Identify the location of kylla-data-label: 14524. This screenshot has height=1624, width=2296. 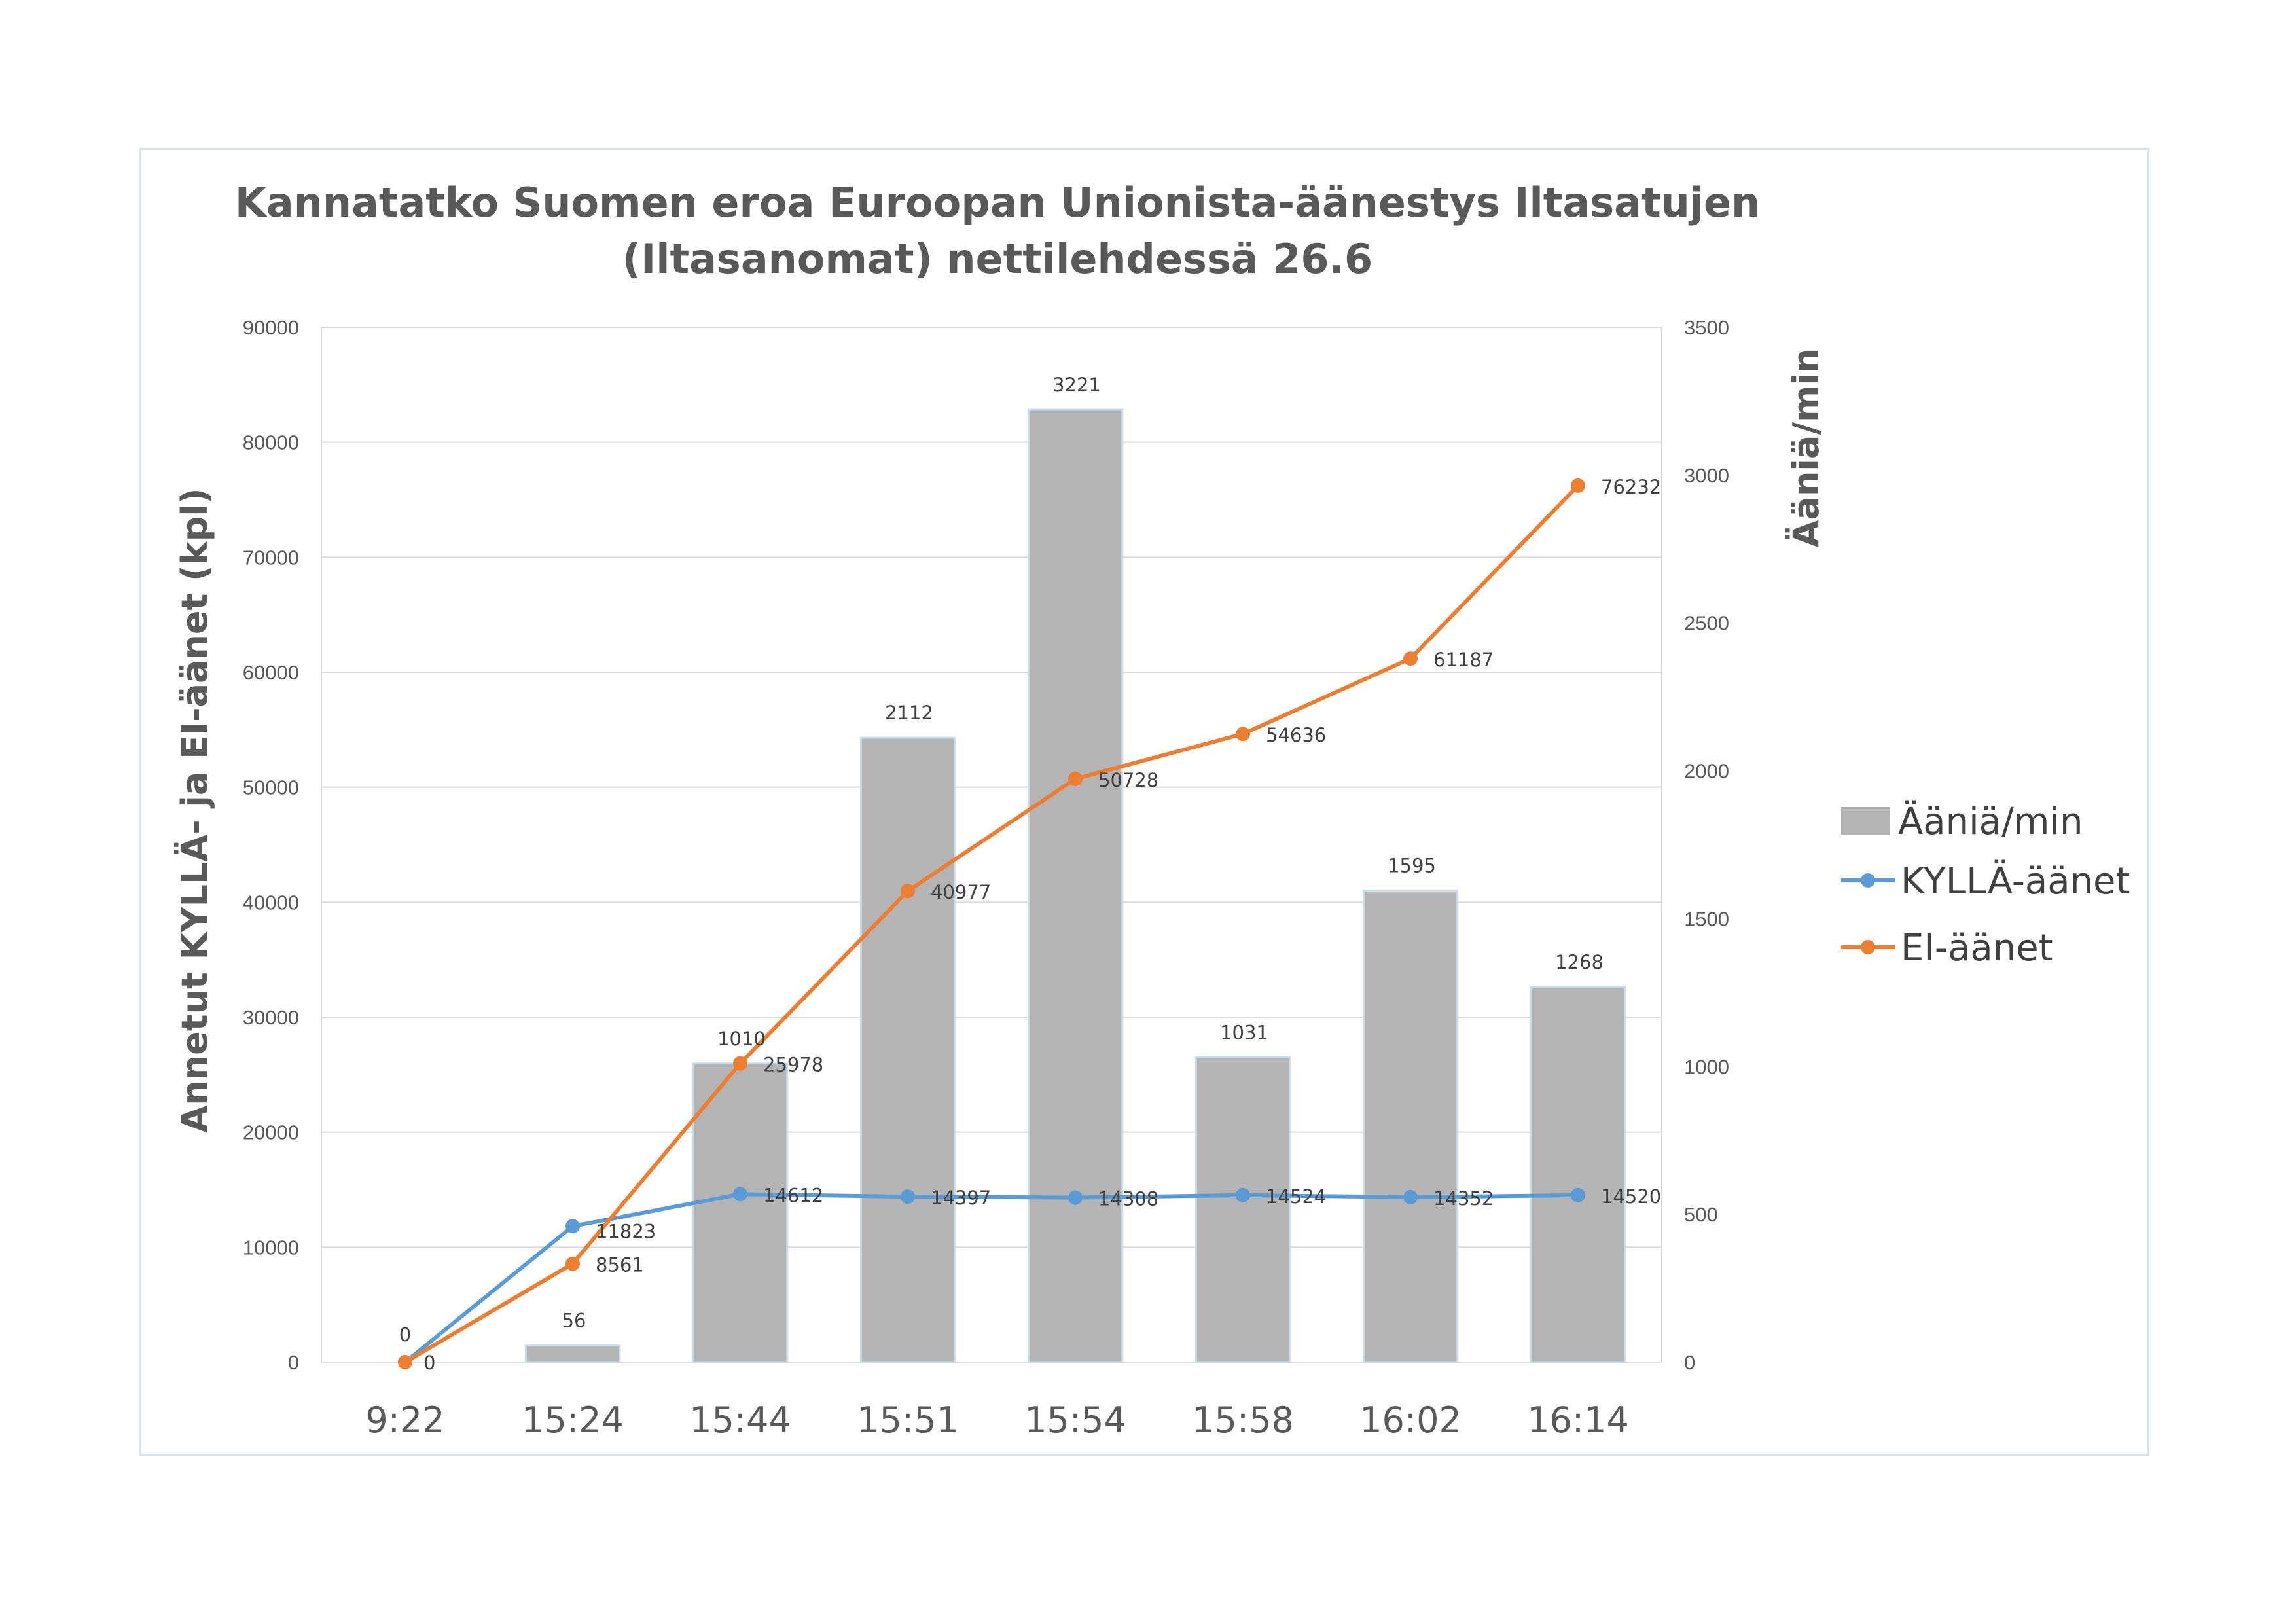
(1296, 1196).